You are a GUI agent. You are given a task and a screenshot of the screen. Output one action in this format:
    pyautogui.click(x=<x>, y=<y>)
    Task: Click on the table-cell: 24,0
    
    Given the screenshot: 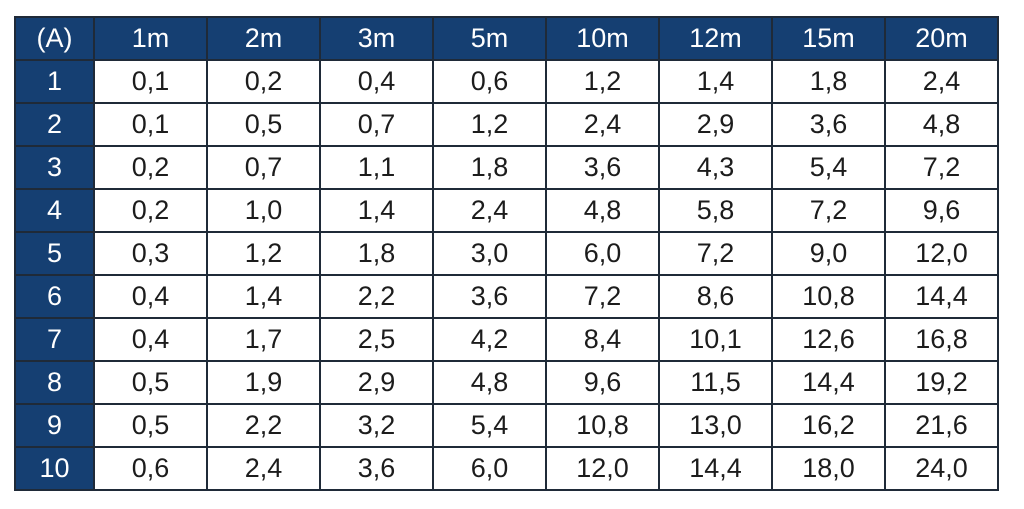 What is the action you would take?
    pyautogui.click(x=941, y=468)
    